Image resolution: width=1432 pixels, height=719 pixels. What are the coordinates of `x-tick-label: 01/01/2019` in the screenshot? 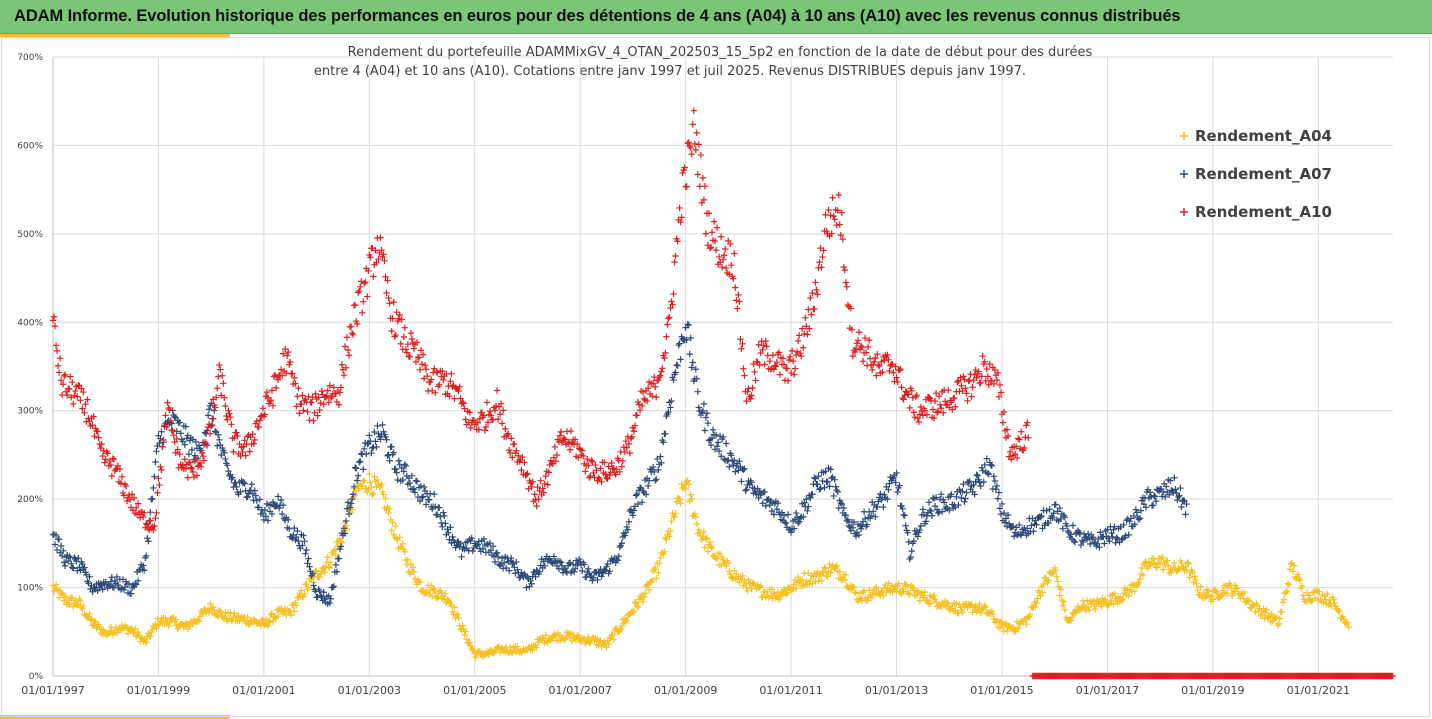 It's located at (1212, 690).